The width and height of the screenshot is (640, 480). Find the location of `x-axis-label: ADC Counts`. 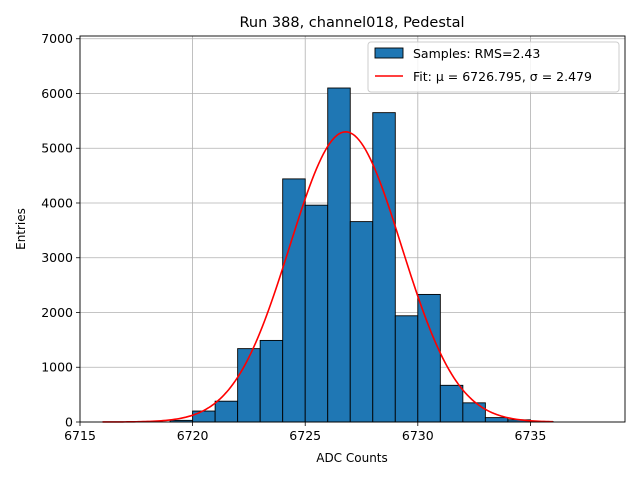

x-axis-label: ADC Counts is located at coordinates (352, 458).